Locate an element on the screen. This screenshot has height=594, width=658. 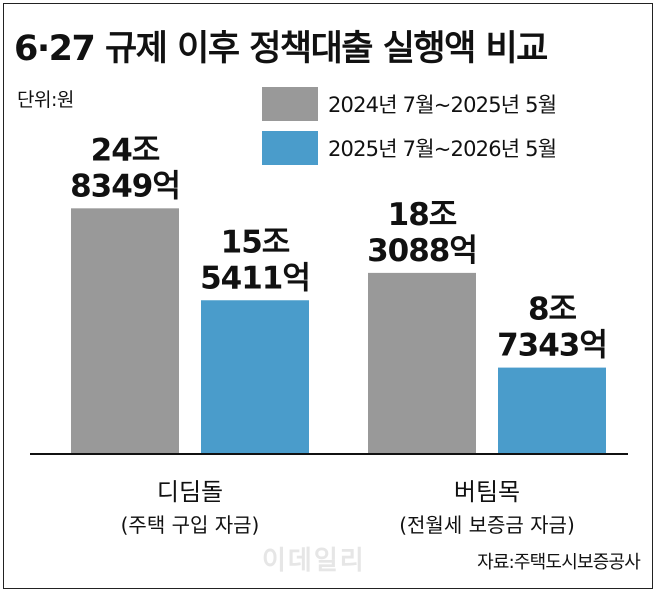
unit-label: 단위:원 is located at coordinates (45, 100).